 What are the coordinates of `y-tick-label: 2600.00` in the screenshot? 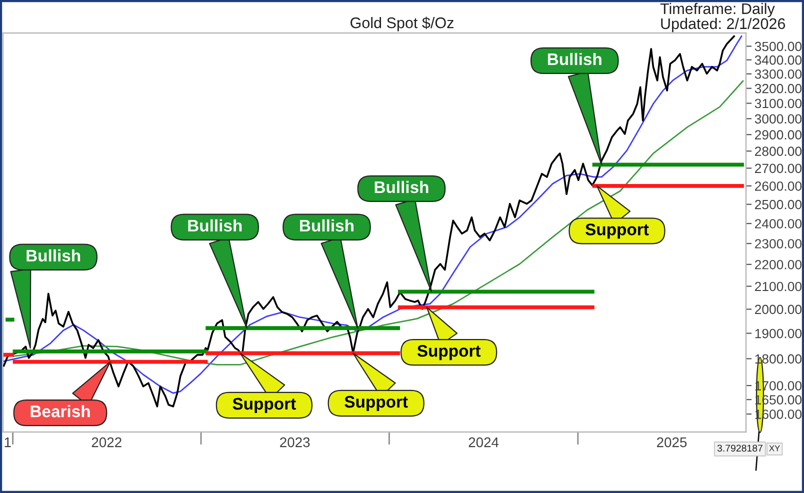 It's located at (778, 186).